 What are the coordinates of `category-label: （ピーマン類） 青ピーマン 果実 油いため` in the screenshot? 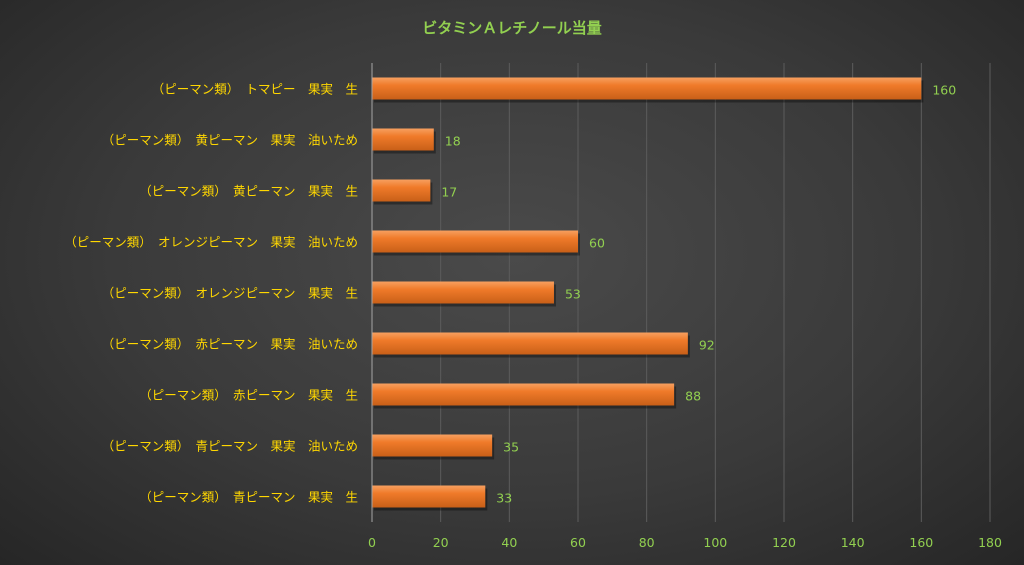 It's located at (230, 446).